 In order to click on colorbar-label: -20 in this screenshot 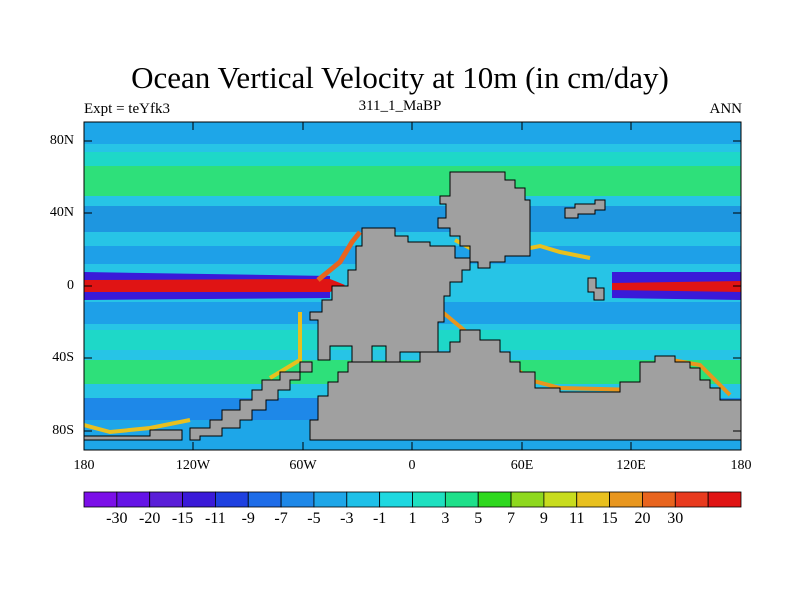, I will do `click(150, 518)`.